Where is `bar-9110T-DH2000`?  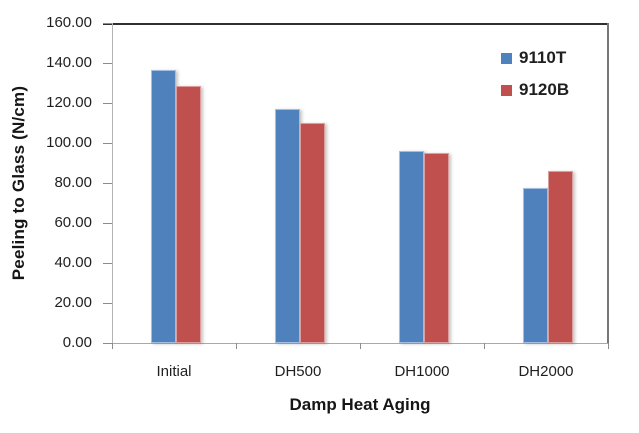 bar-9110T-DH2000 is located at coordinates (535, 265).